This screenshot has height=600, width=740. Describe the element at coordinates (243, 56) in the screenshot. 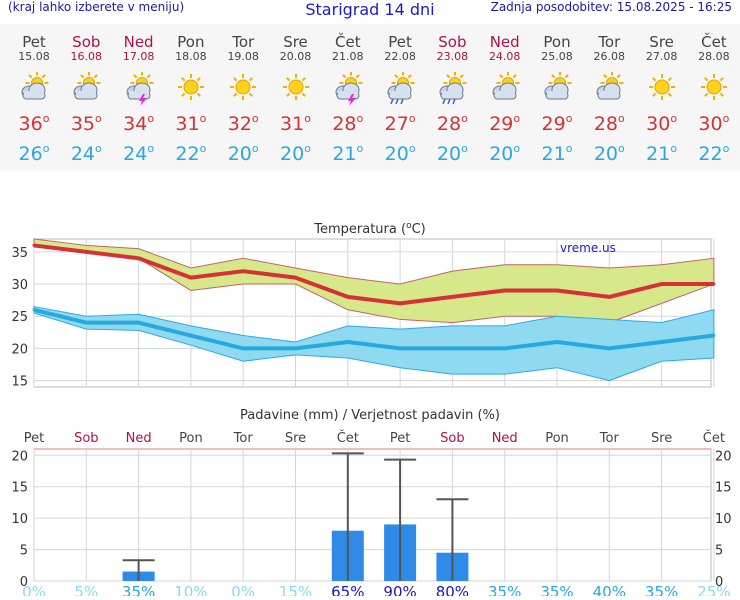

I see `day-date: 19.08` at that location.